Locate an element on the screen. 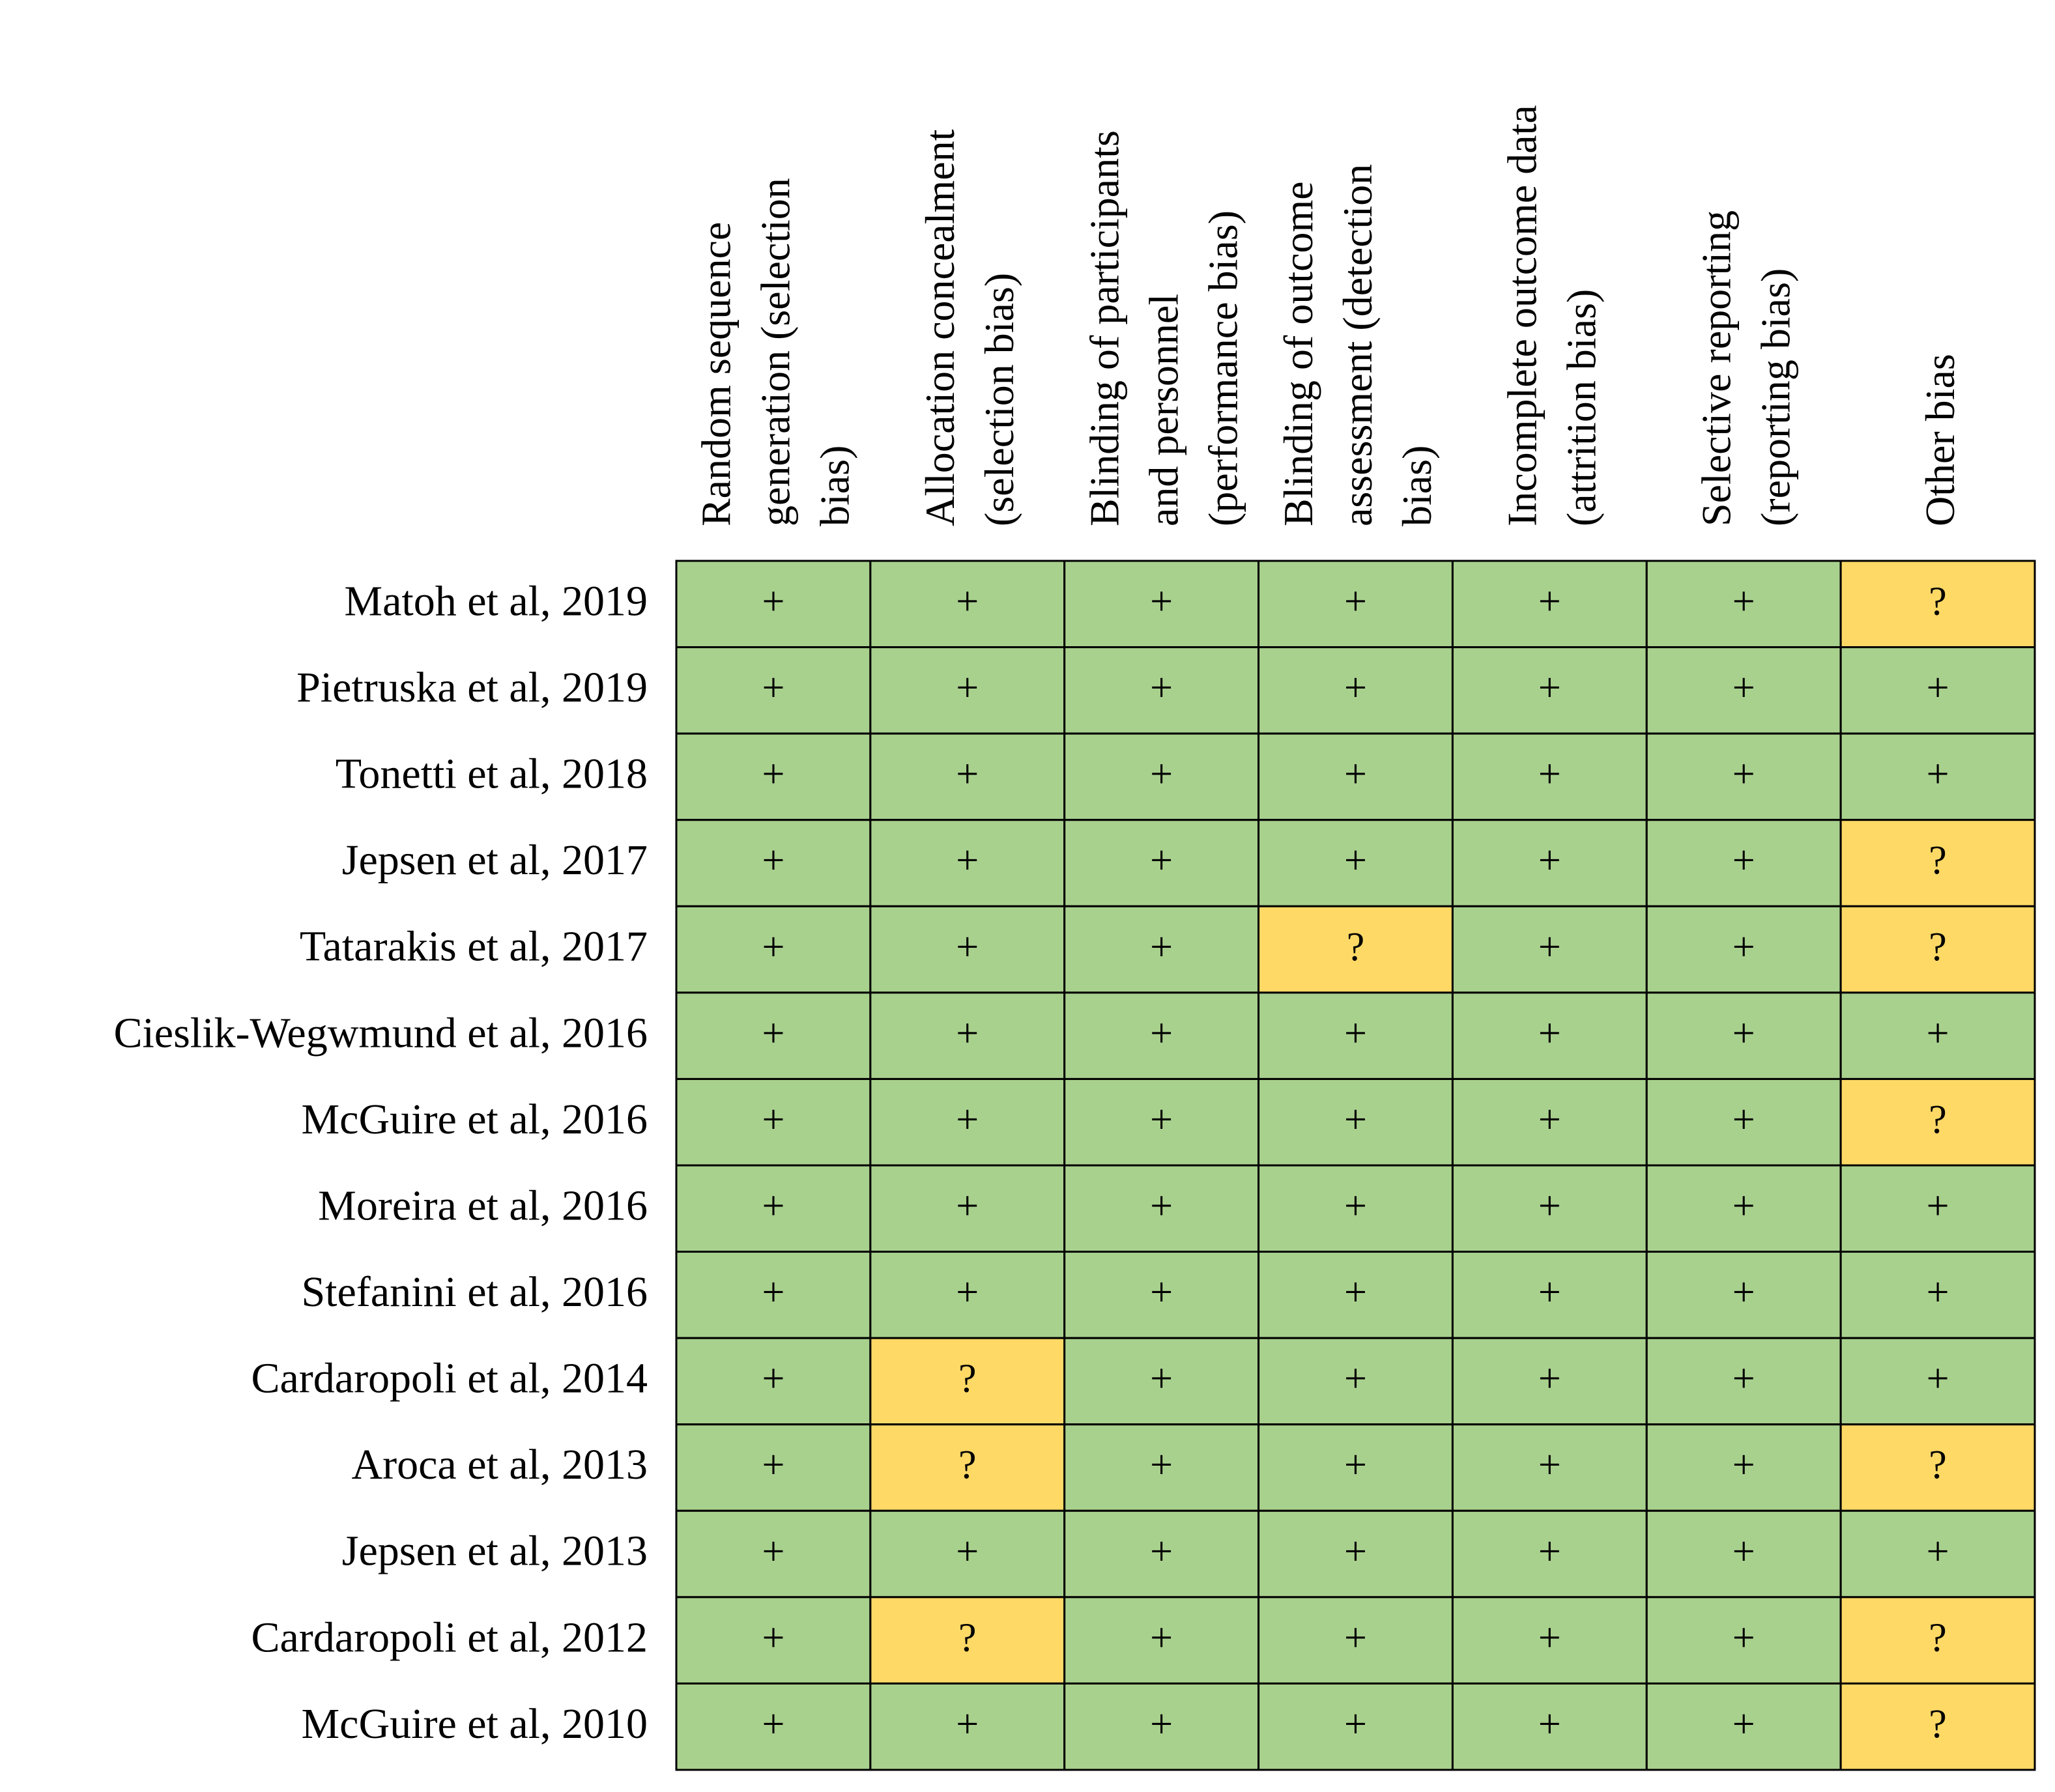 The height and width of the screenshot is (1792, 2055). study-label: Pietruska et al, 2019 is located at coordinates (472, 687).